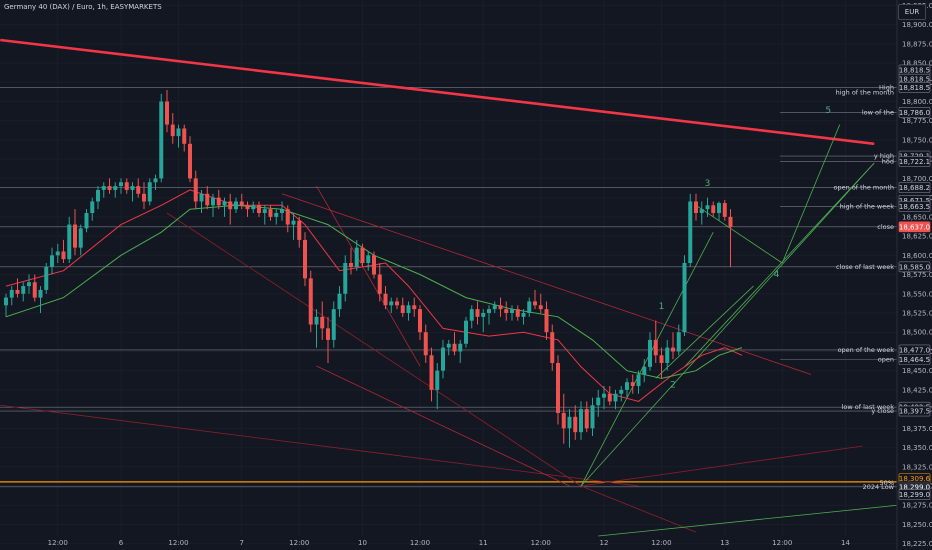 This screenshot has width=932, height=550. I want to click on chart-title: Germany 40 (DAX) / Euro, 1h, EASYMARKETS, so click(83, 7).